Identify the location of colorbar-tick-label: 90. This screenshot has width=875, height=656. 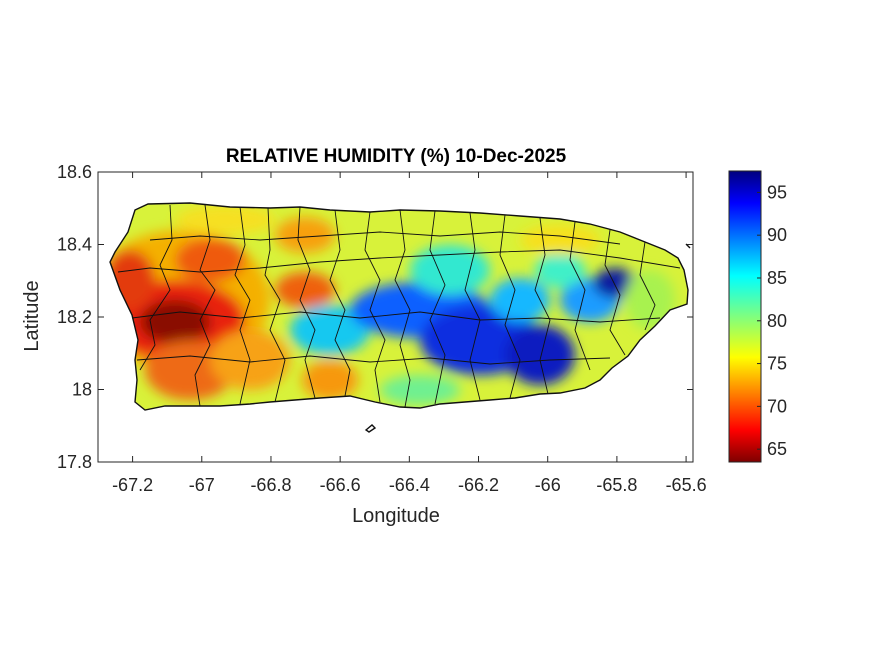
(777, 235).